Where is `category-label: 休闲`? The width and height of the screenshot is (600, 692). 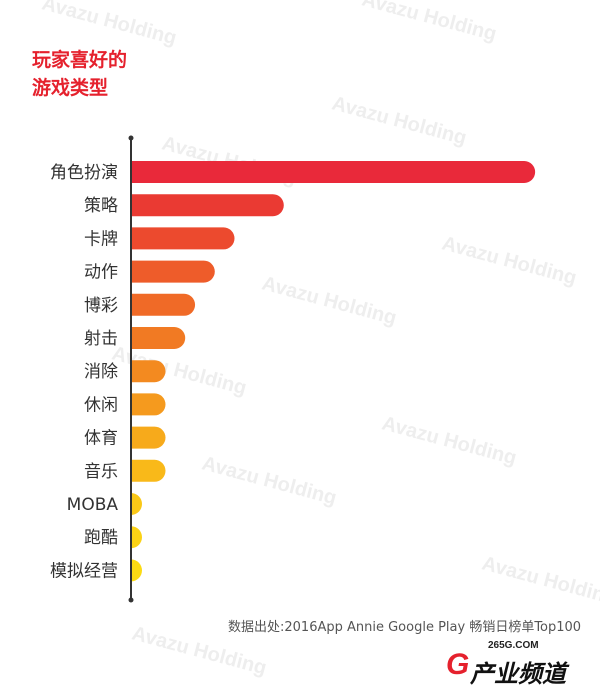 category-label: 休闲 is located at coordinates (101, 405).